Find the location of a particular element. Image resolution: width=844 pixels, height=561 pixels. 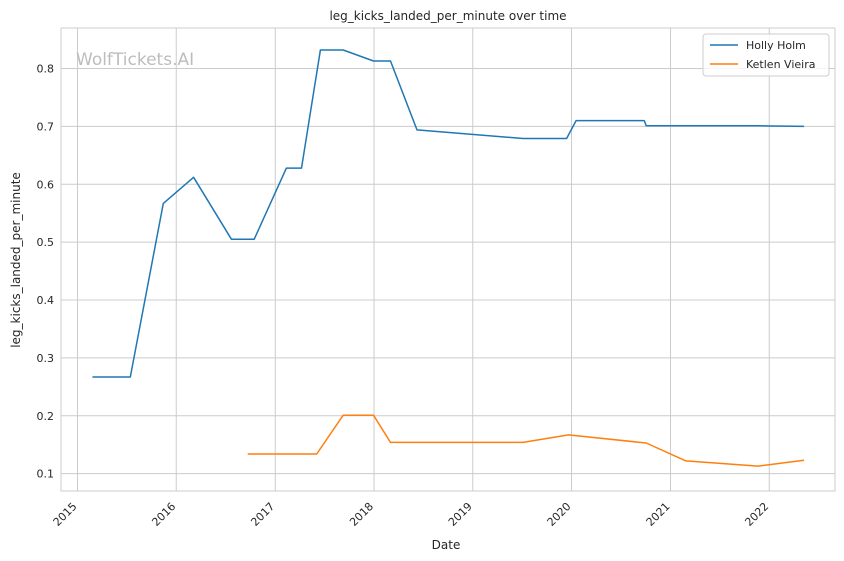

legend-entries: Holly Holm Ketlen Vieira is located at coordinates (762, 55).